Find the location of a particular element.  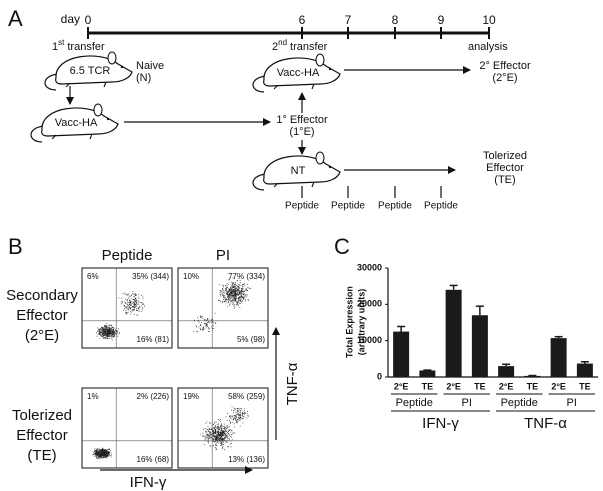

annotation: (TE) is located at coordinates (504, 180).